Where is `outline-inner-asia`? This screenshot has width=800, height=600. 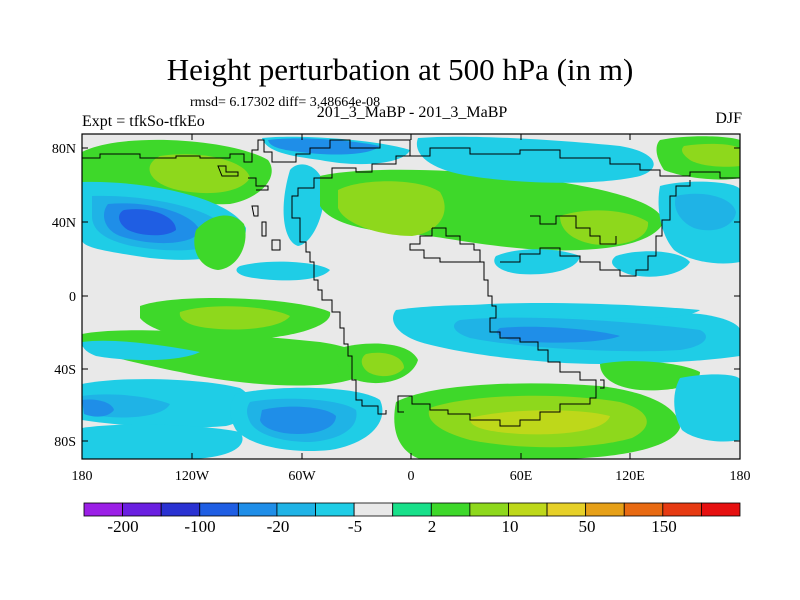
outline-inner-asia is located at coordinates (573, 230).